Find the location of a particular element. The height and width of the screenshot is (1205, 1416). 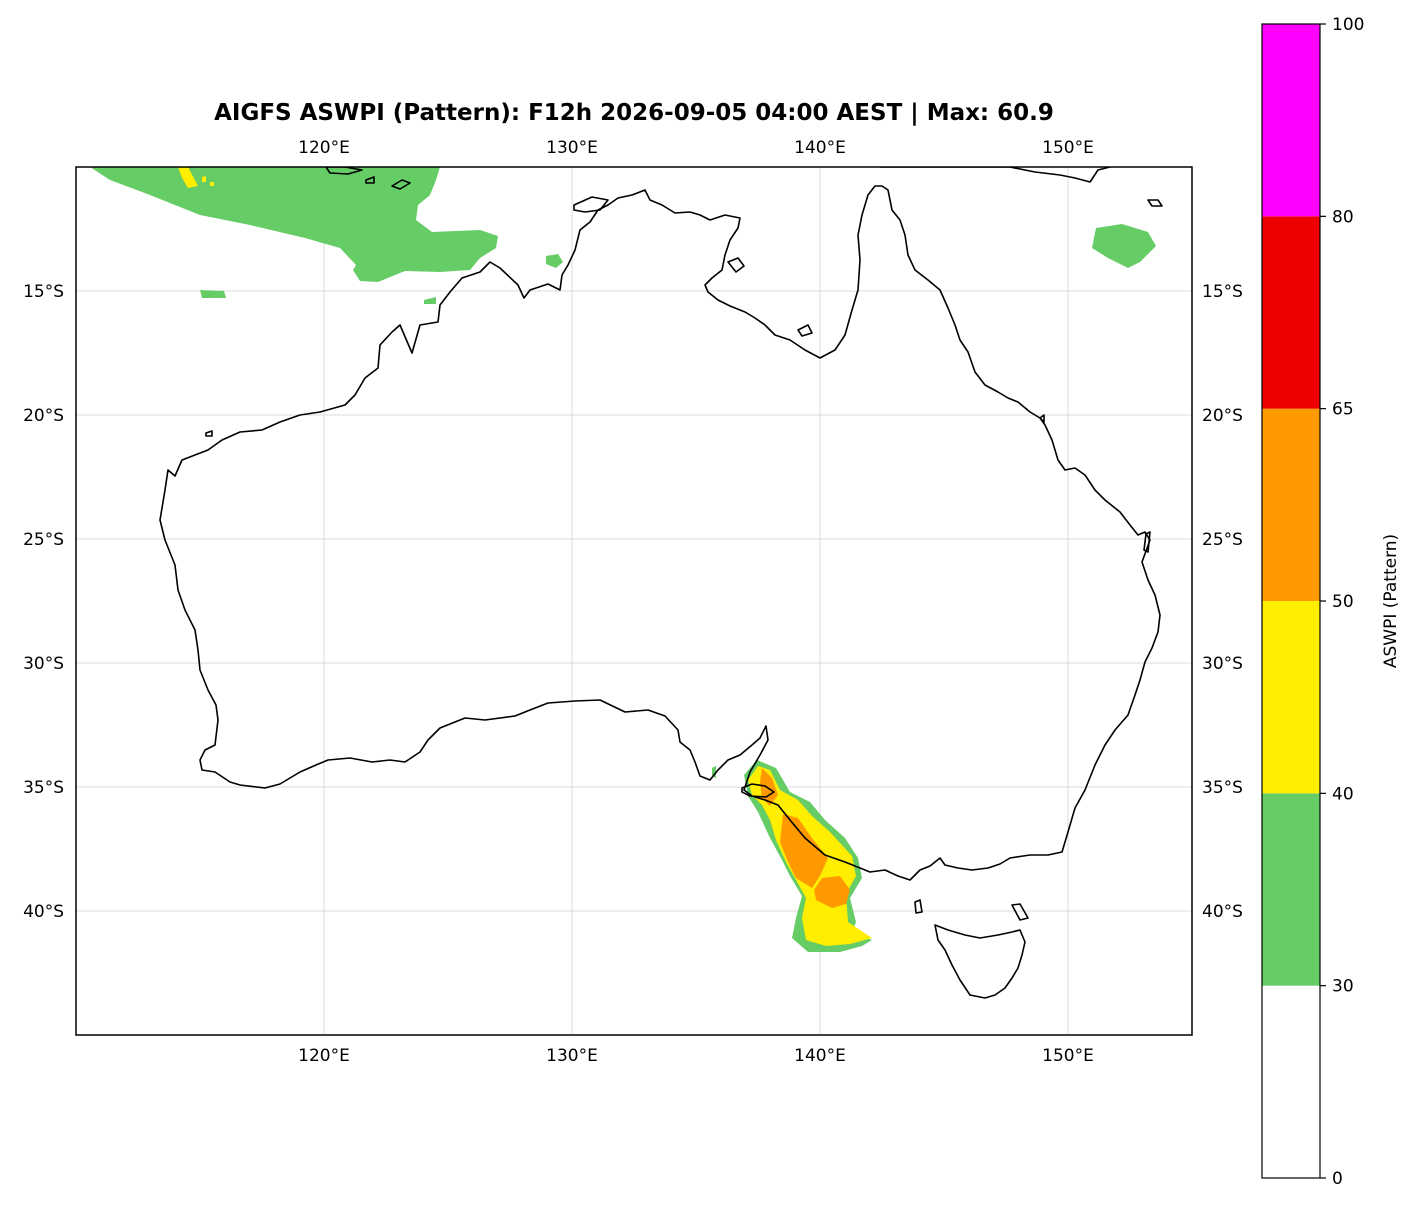

lat-tick-label-left: 35°S is located at coordinates (43, 788).